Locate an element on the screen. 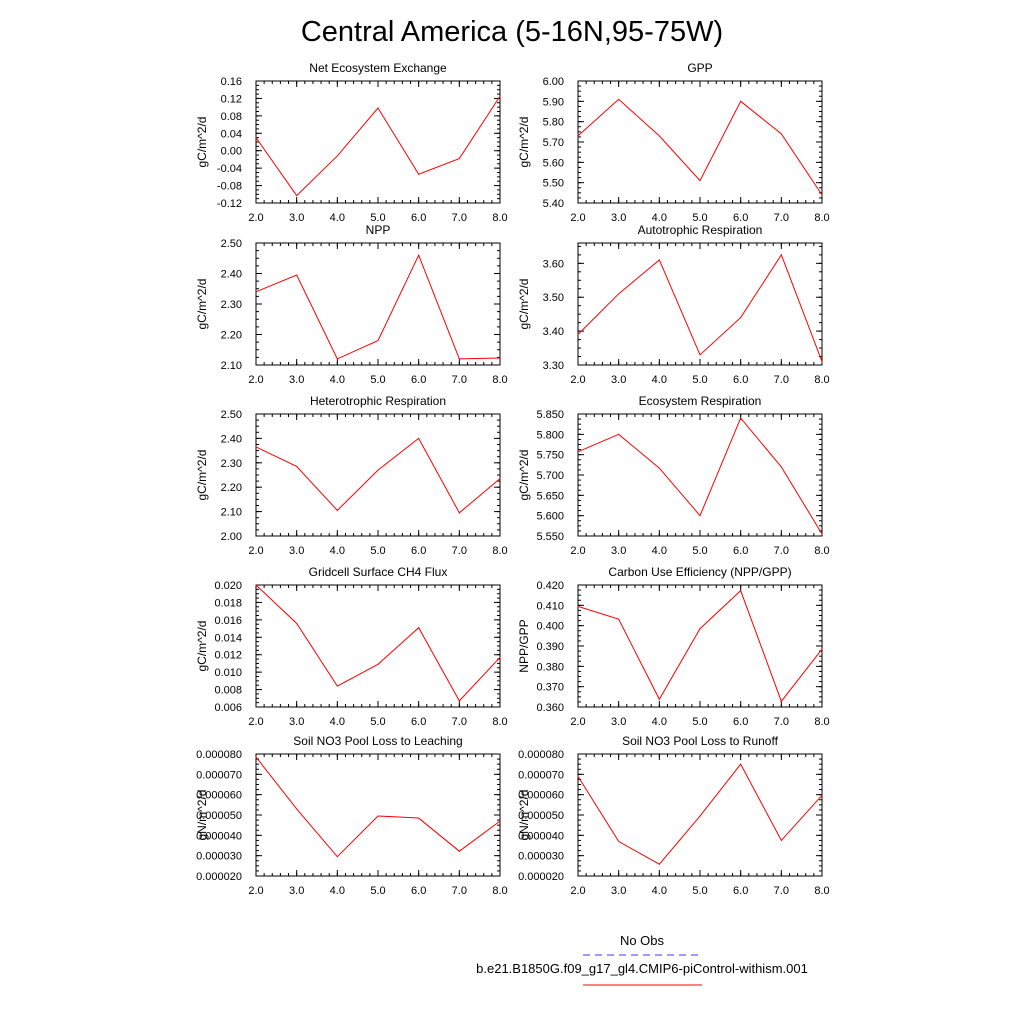  y-tick-label: 0.04 is located at coordinates (231, 134).